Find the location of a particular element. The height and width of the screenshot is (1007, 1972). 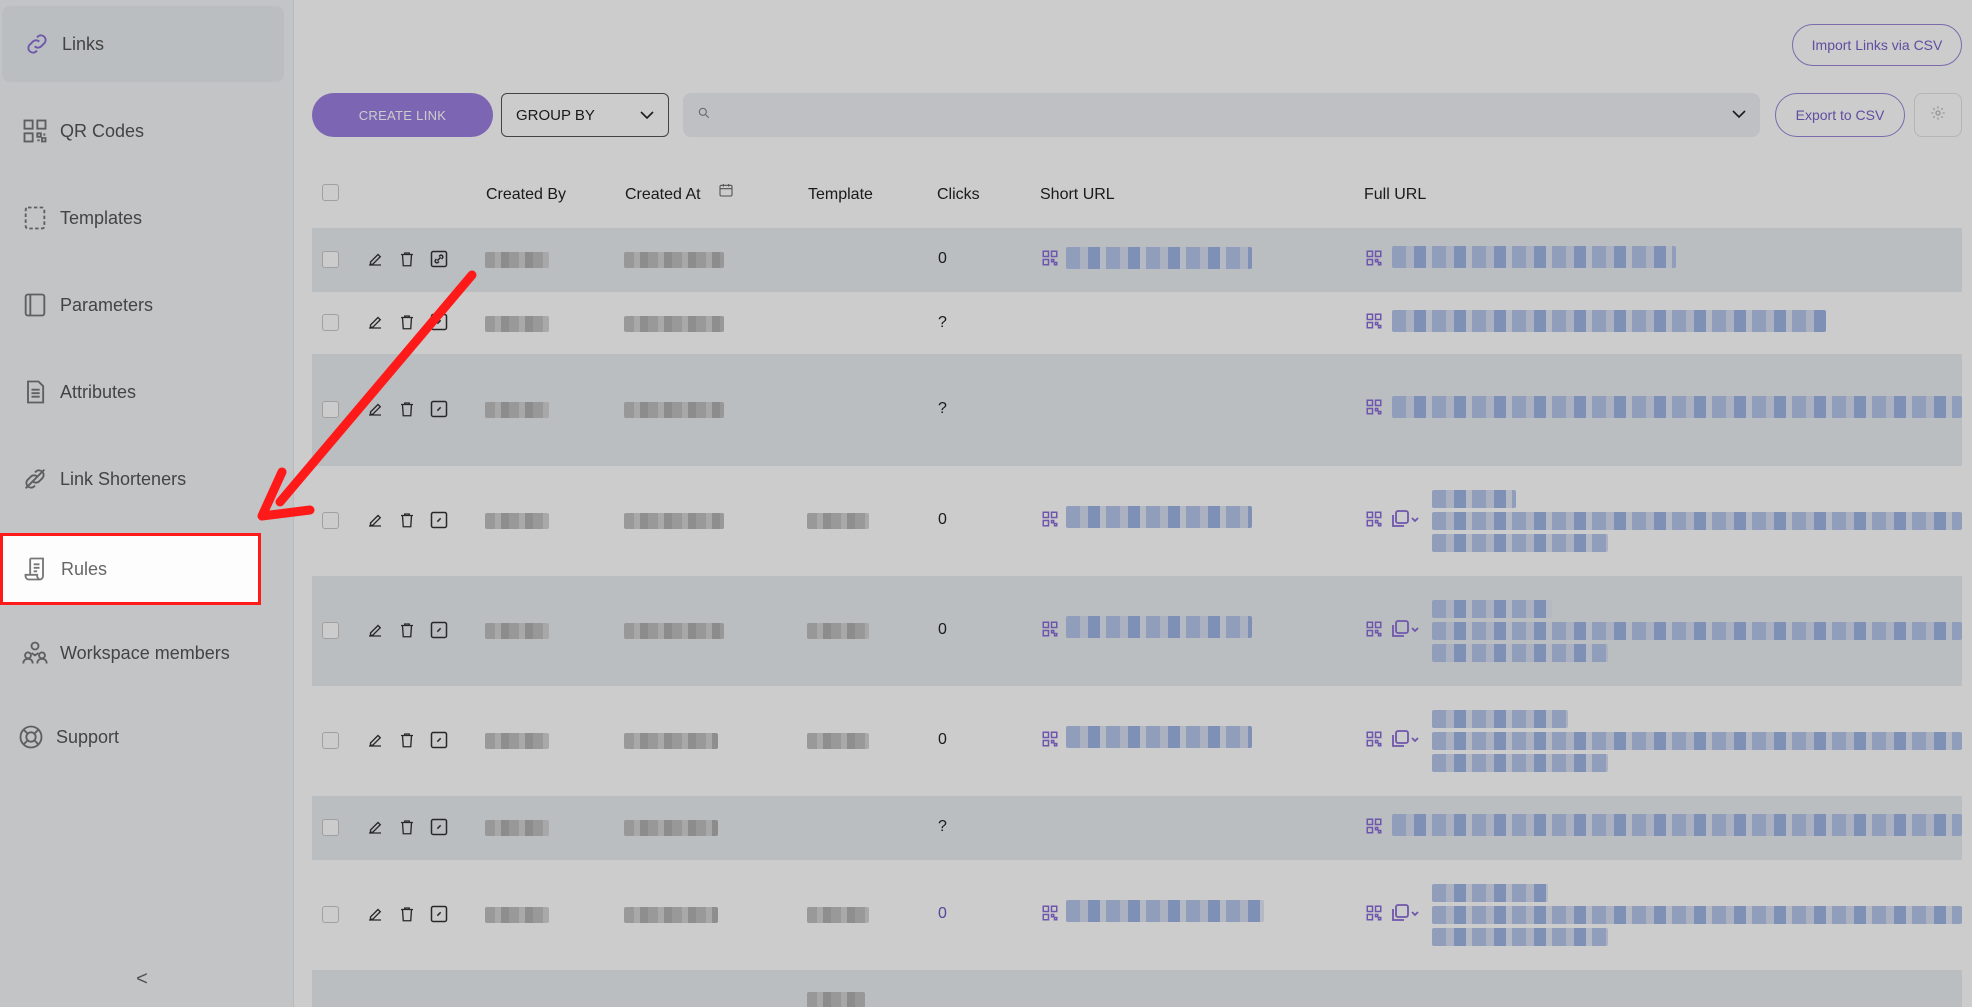

column-created-by: Created By is located at coordinates (526, 194).